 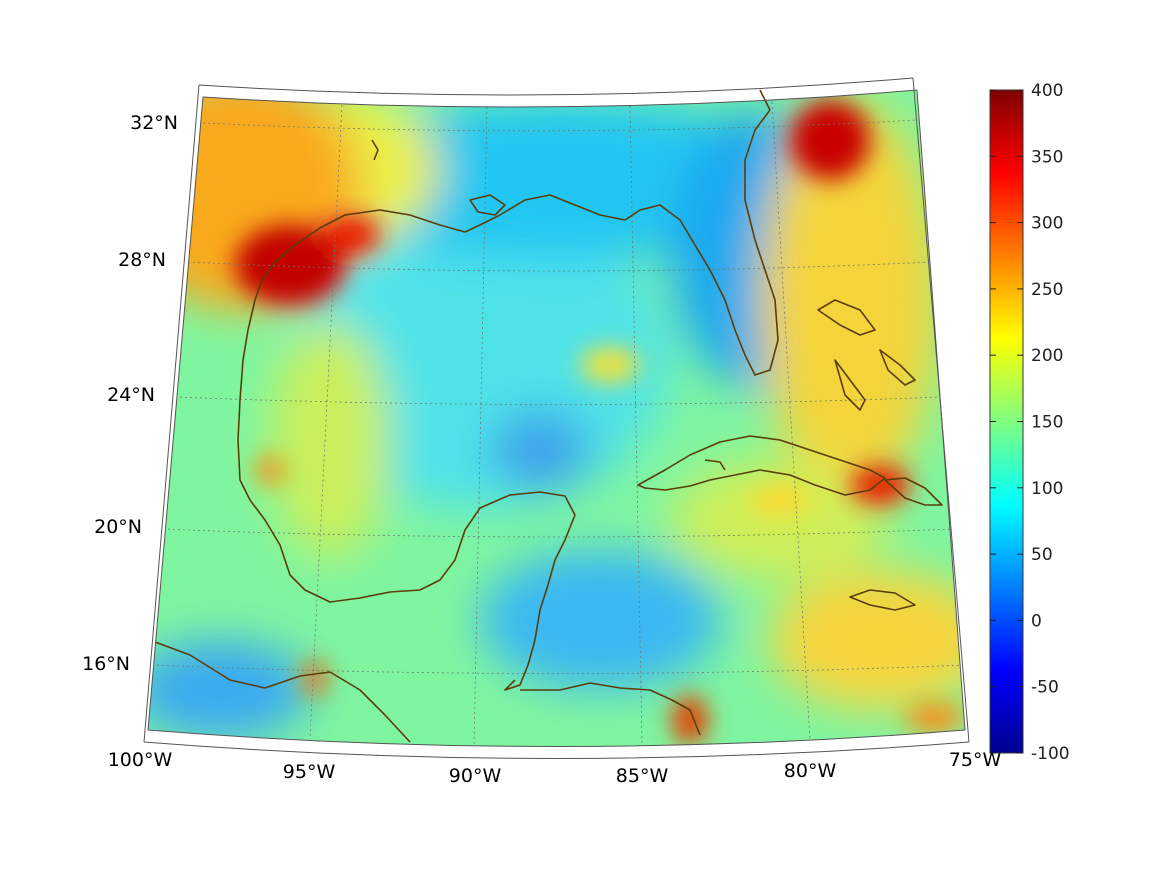 What do you see at coordinates (309, 772) in the screenshot?
I see `lon-label-95w: 95°W` at bounding box center [309, 772].